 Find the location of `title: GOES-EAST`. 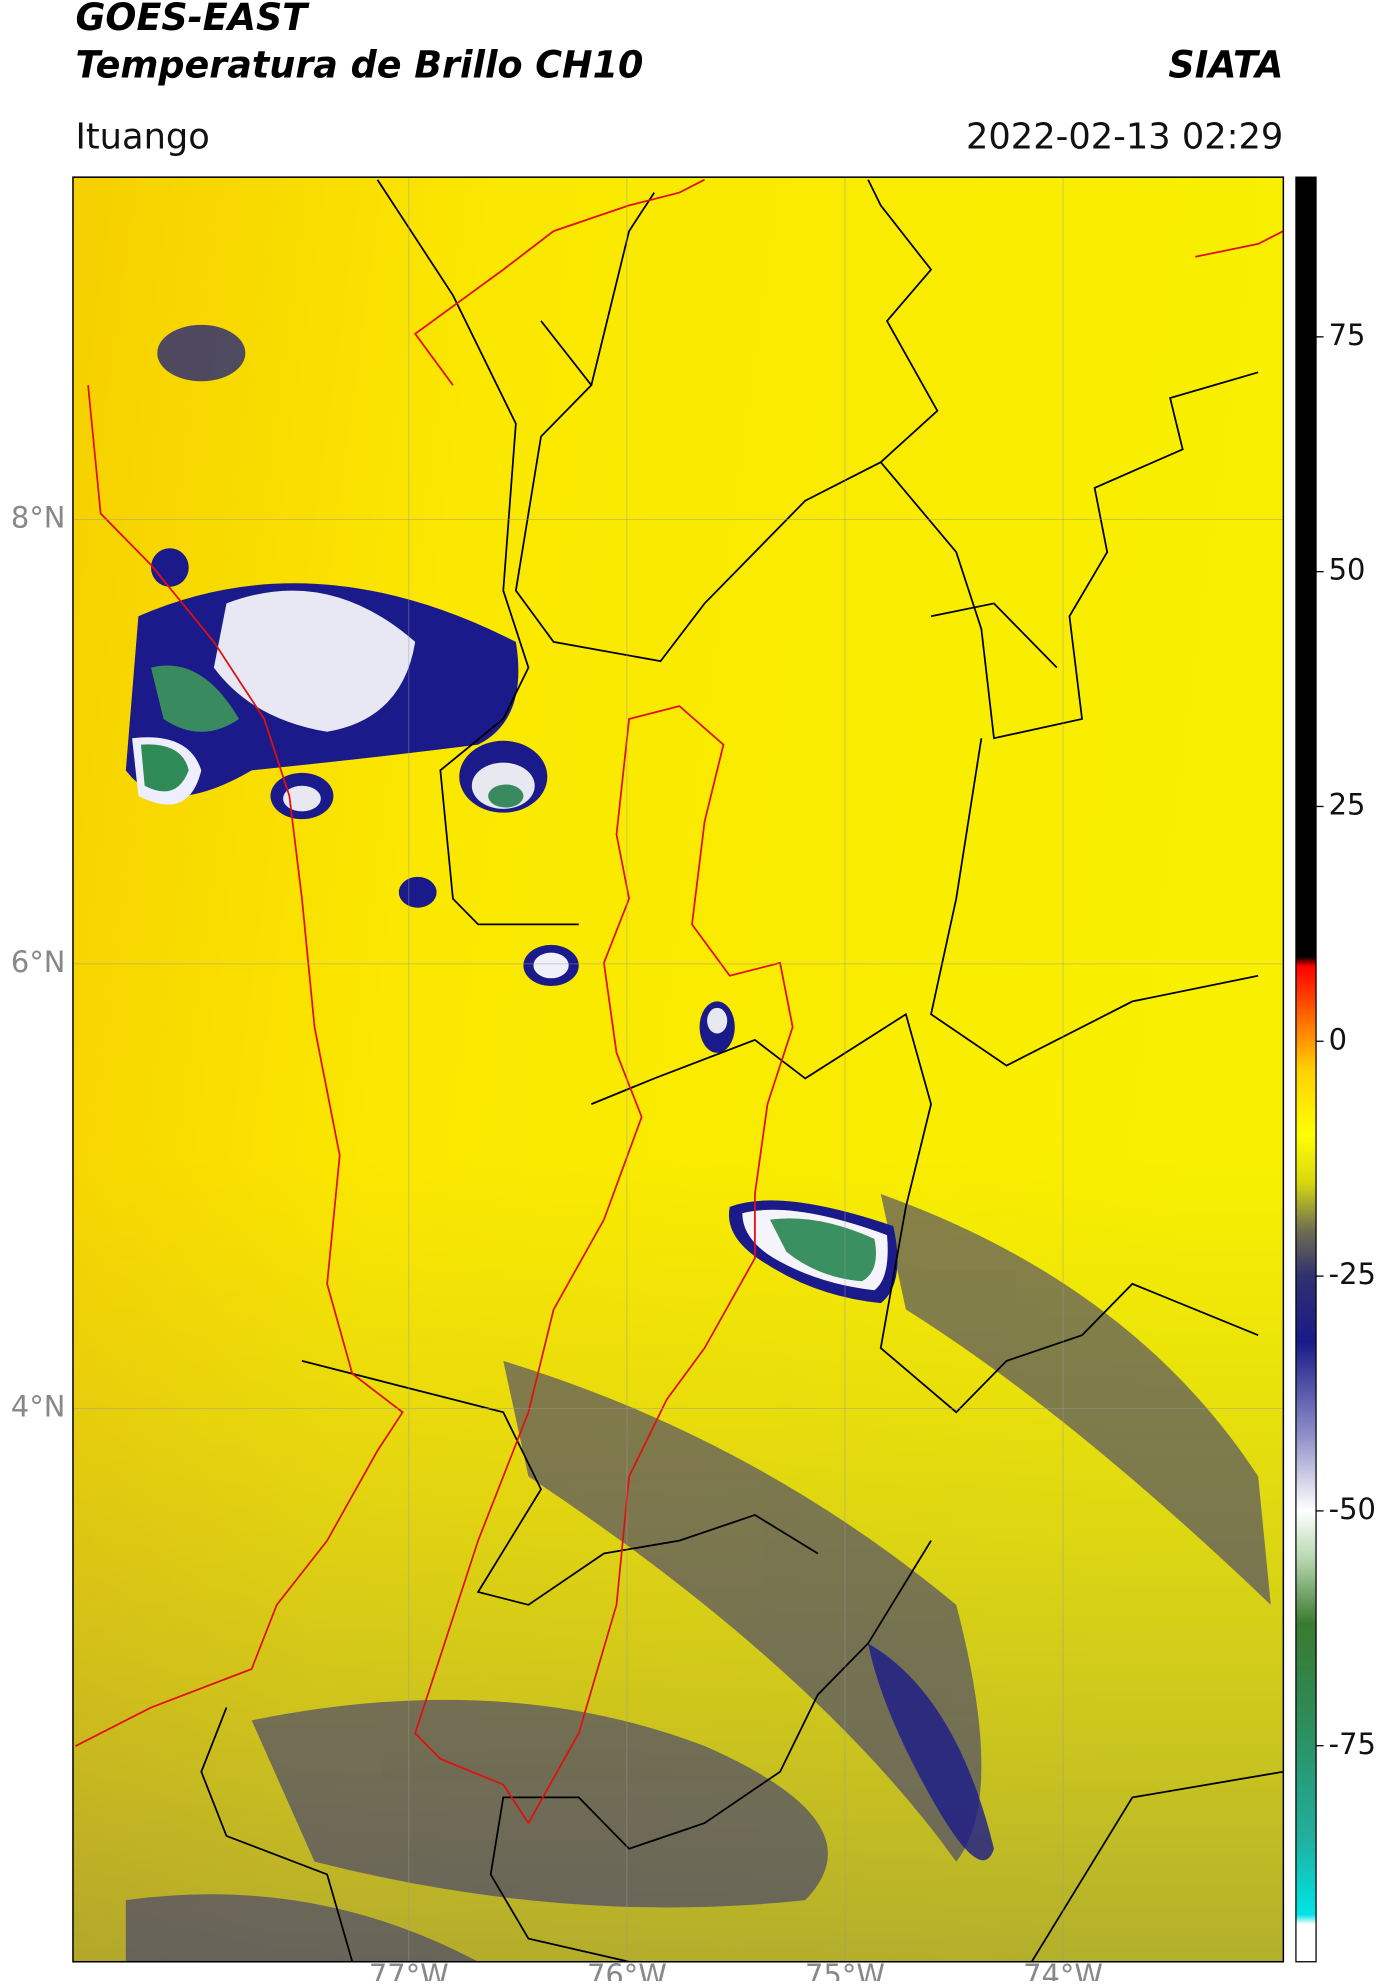

title: GOES-EAST is located at coordinates (192, 19).